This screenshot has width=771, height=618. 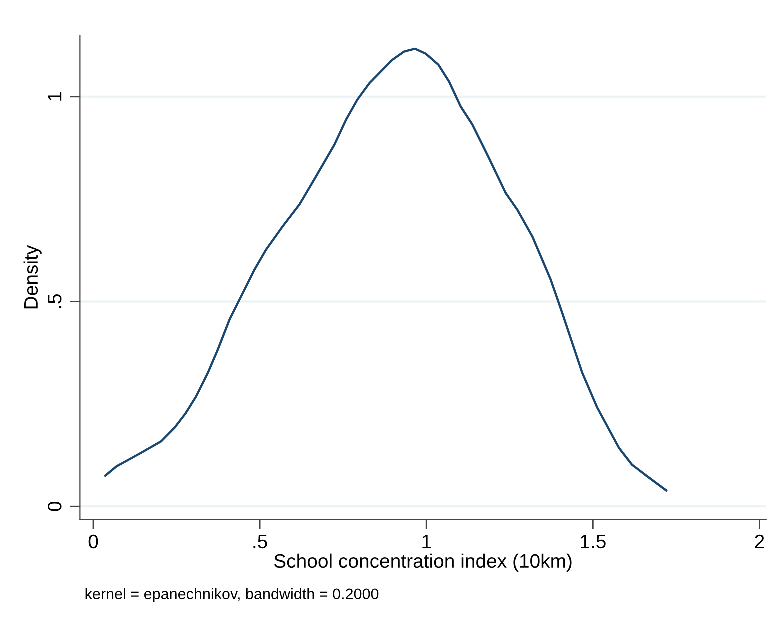 I want to click on x-tick-label: .5, so click(x=261, y=542).